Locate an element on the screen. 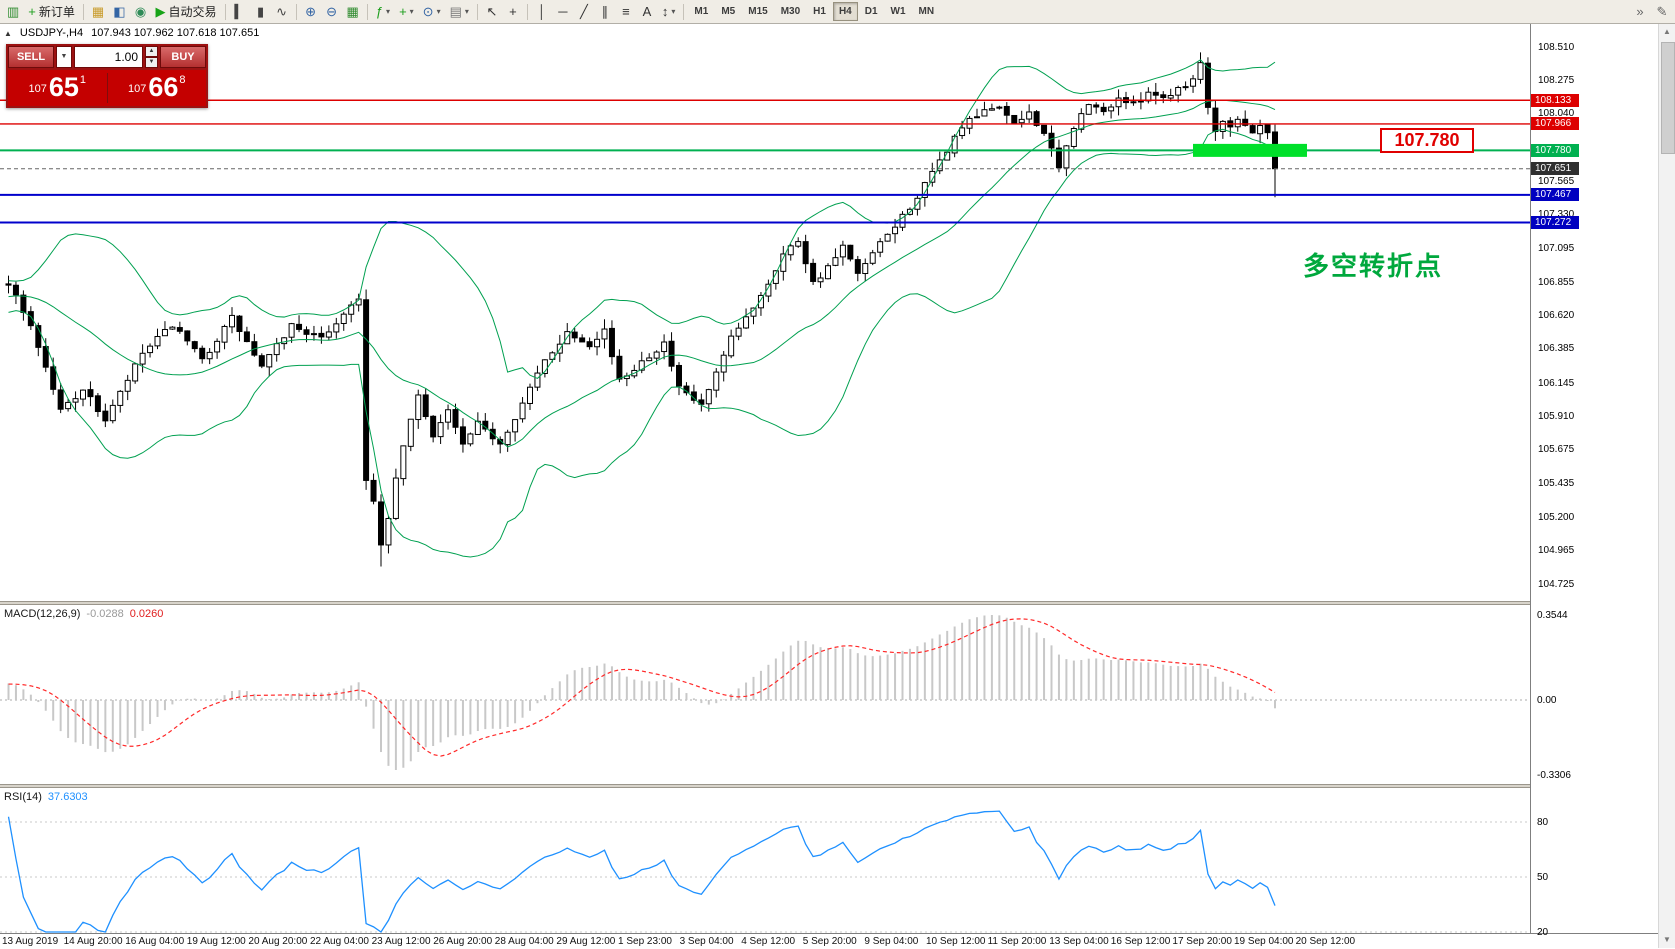  timeframe-m5: M5 is located at coordinates (728, 11).